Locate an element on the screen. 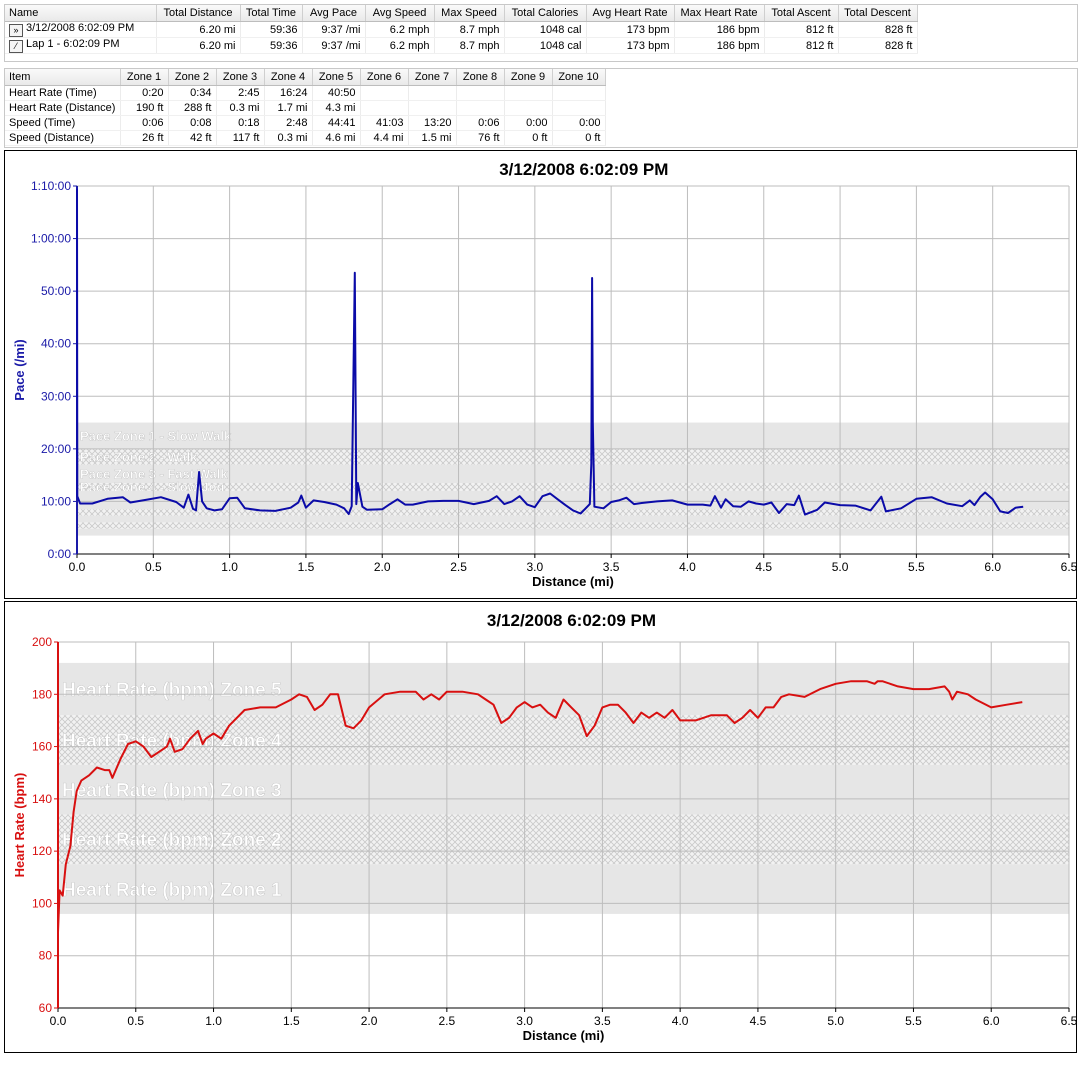  x-tick-label: 2.0 is located at coordinates (369, 1021).